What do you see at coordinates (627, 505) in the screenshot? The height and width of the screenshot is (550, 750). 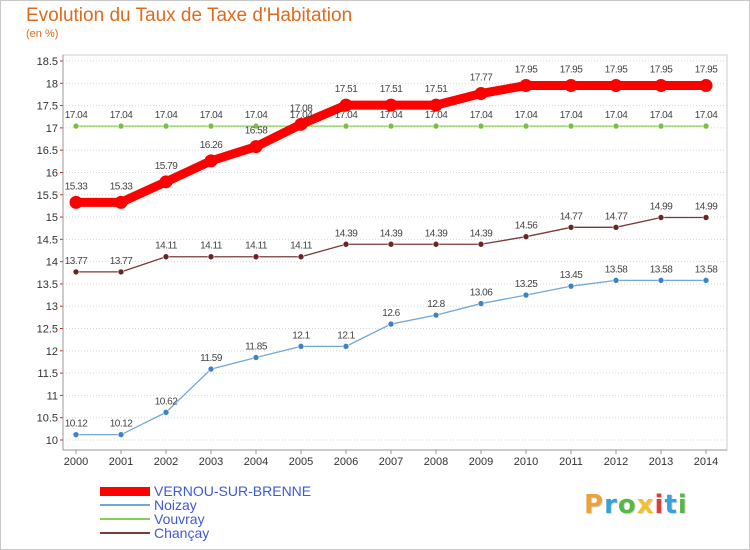 I see `logo-letter: o` at bounding box center [627, 505].